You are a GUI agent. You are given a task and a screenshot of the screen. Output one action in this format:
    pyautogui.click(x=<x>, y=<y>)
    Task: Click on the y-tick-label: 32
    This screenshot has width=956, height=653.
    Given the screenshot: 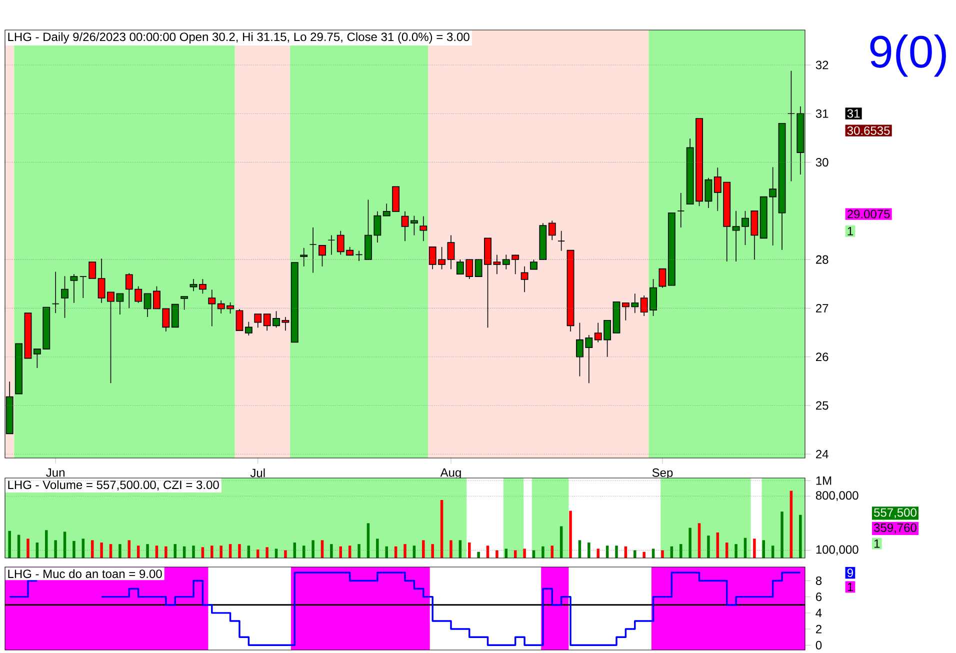 What is the action you would take?
    pyautogui.click(x=822, y=65)
    